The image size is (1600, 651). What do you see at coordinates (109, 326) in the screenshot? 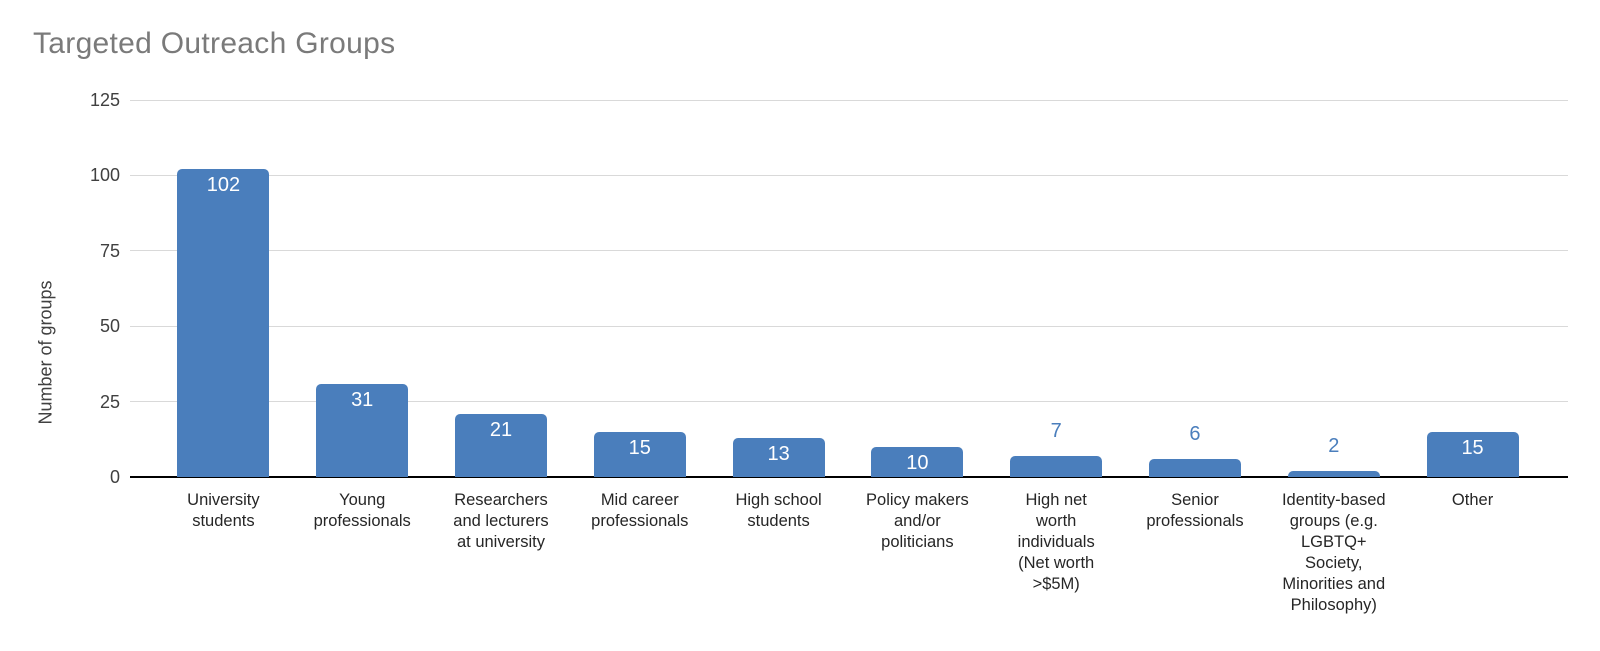
I see `y-tick-label: 50` at bounding box center [109, 326].